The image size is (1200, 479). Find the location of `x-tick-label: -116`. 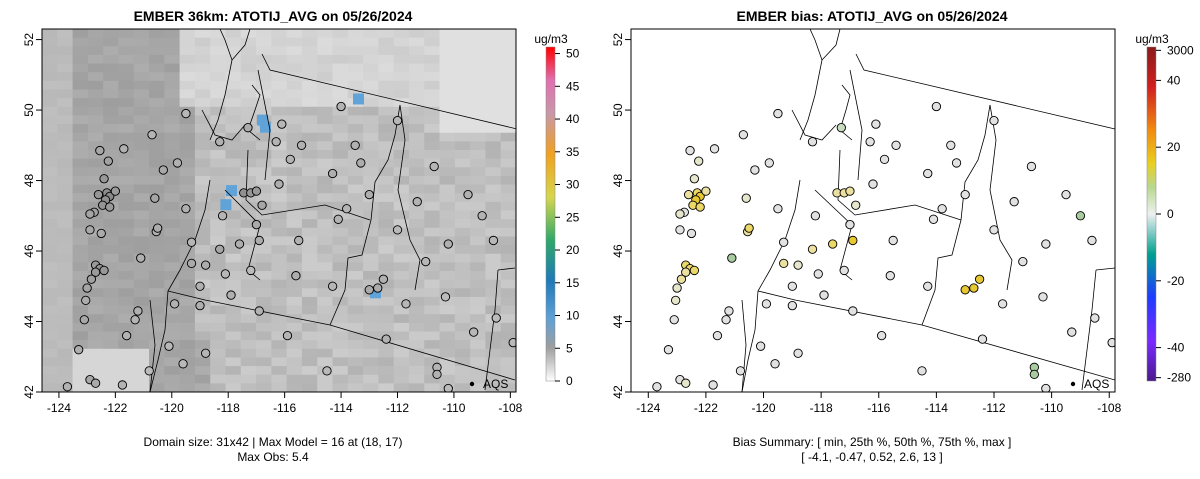

x-tick-label: -116 is located at coordinates (878, 408).